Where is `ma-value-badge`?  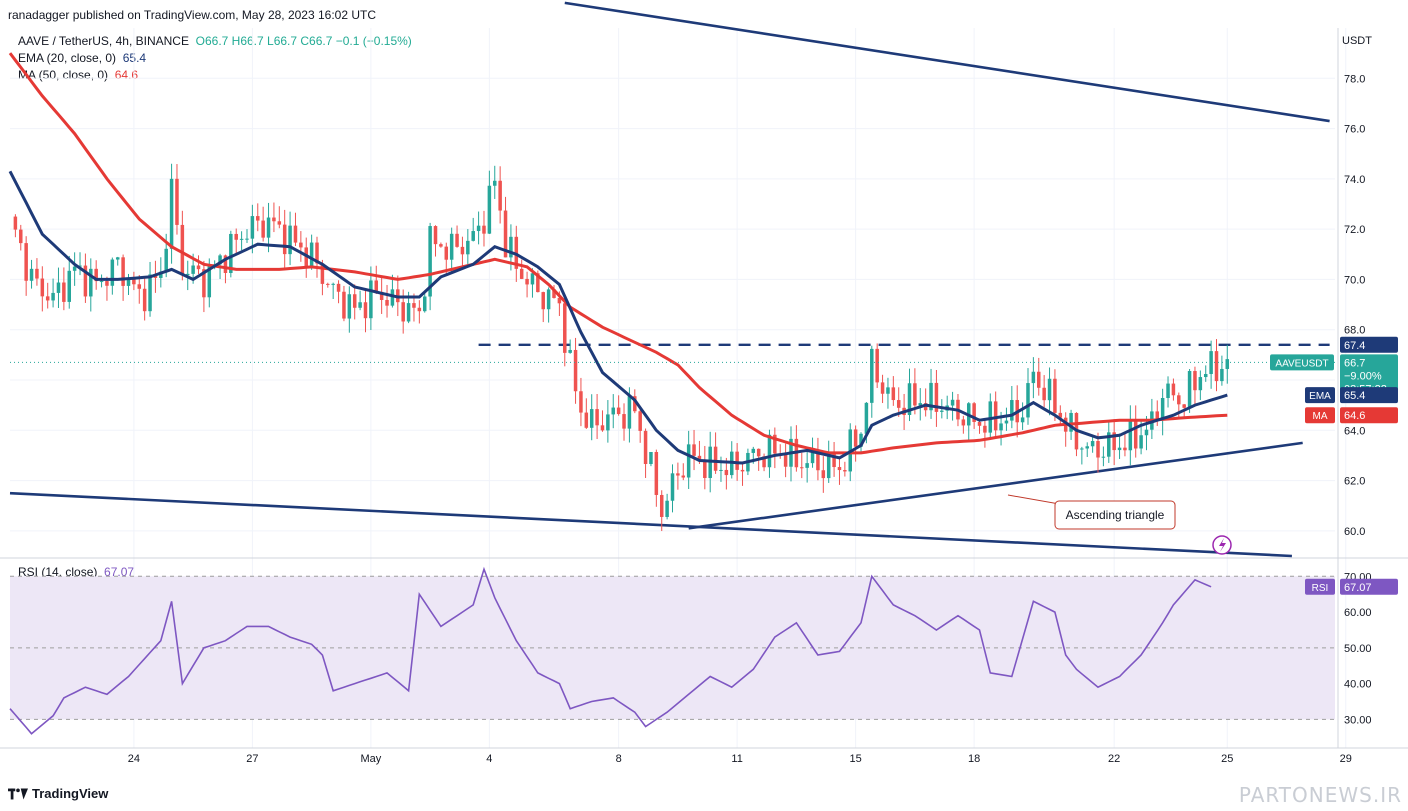
ma-value-badge is located at coordinates (1369, 415).